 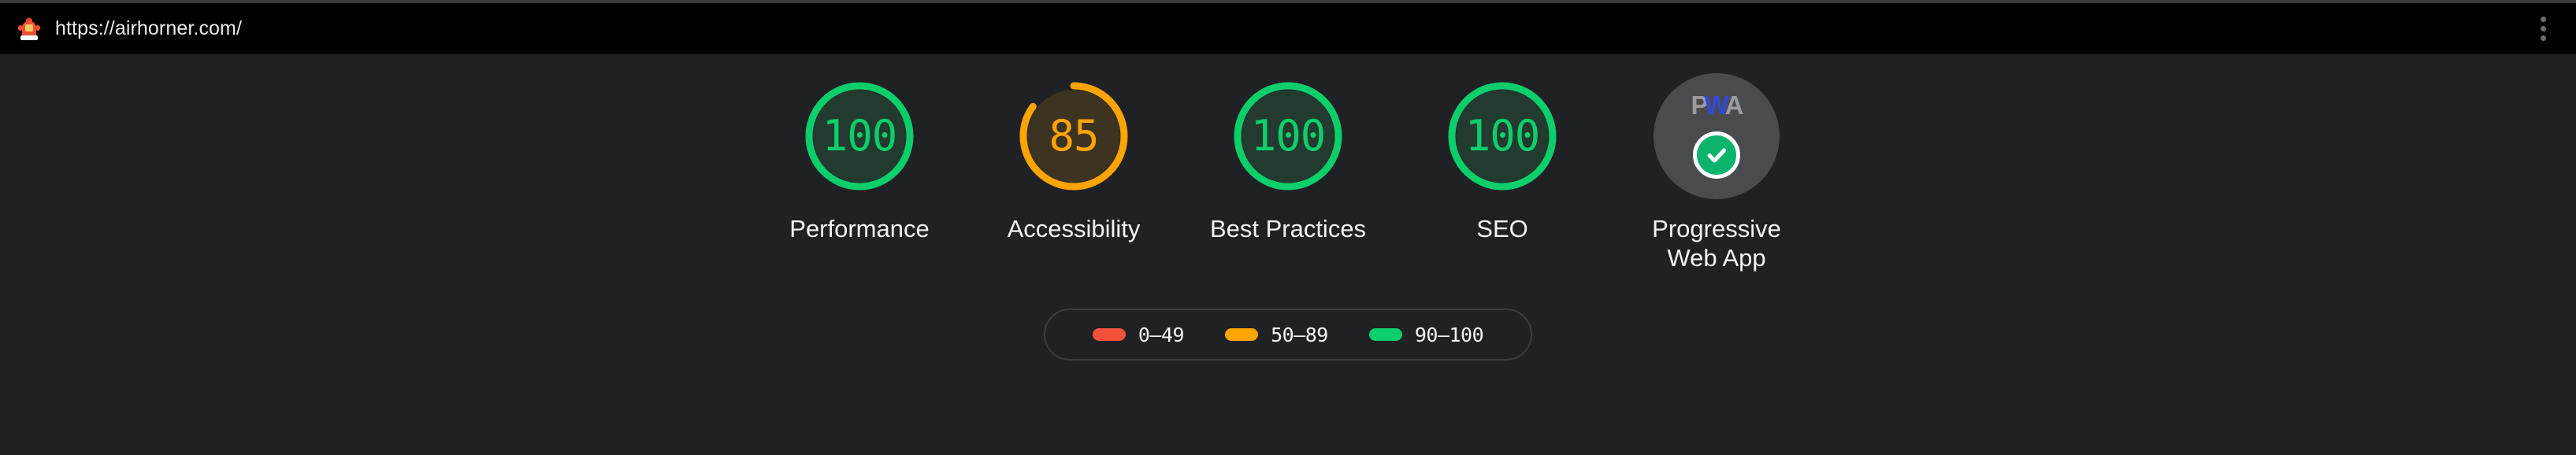 What do you see at coordinates (859, 228) in the screenshot?
I see `gauge-category-label: Performance` at bounding box center [859, 228].